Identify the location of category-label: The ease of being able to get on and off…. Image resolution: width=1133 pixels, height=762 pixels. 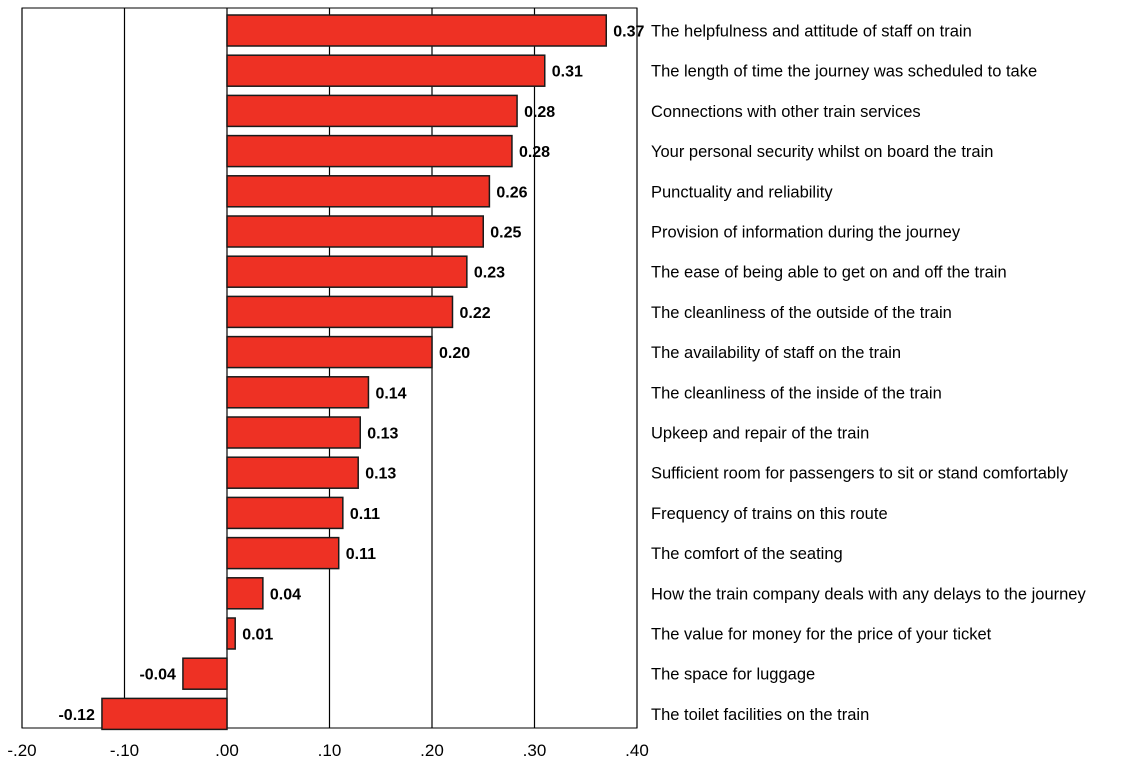
(829, 273).